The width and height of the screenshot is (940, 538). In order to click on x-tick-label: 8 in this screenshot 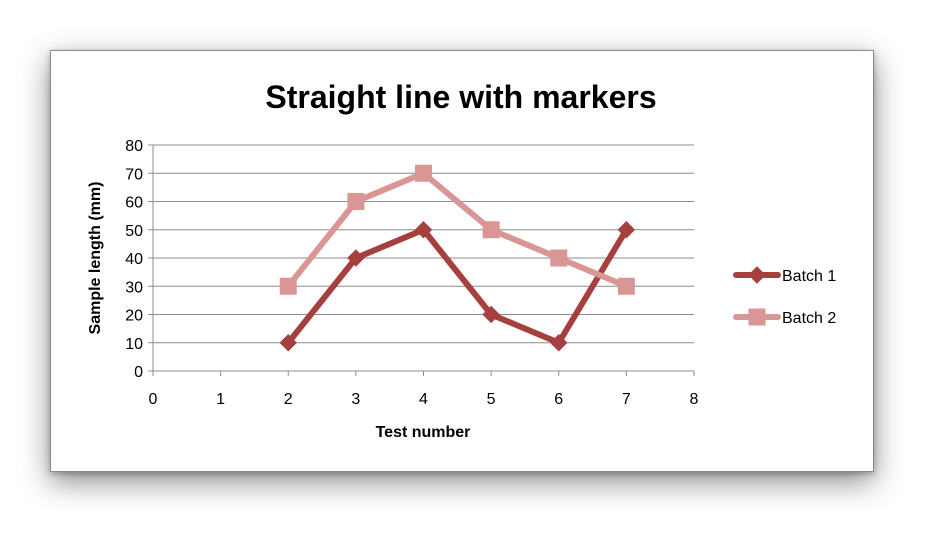, I will do `click(694, 399)`.